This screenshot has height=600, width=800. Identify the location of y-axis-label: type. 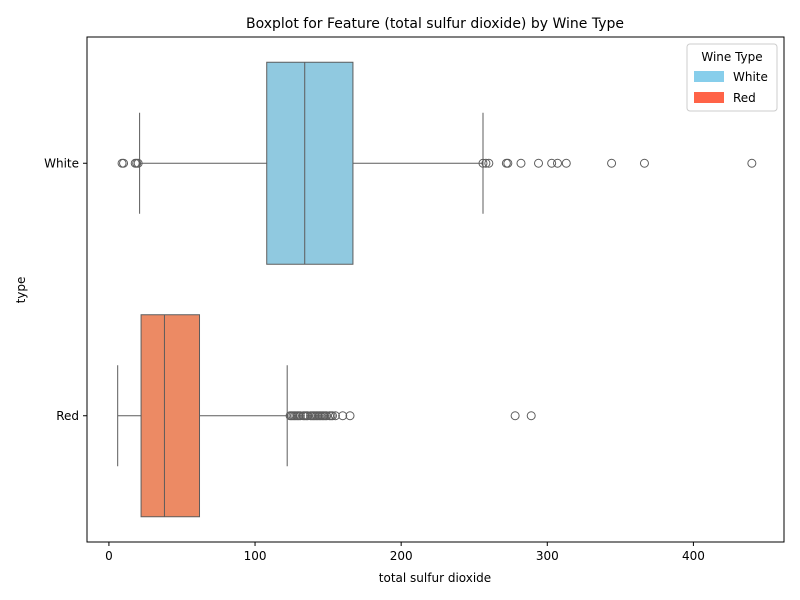
(21, 290).